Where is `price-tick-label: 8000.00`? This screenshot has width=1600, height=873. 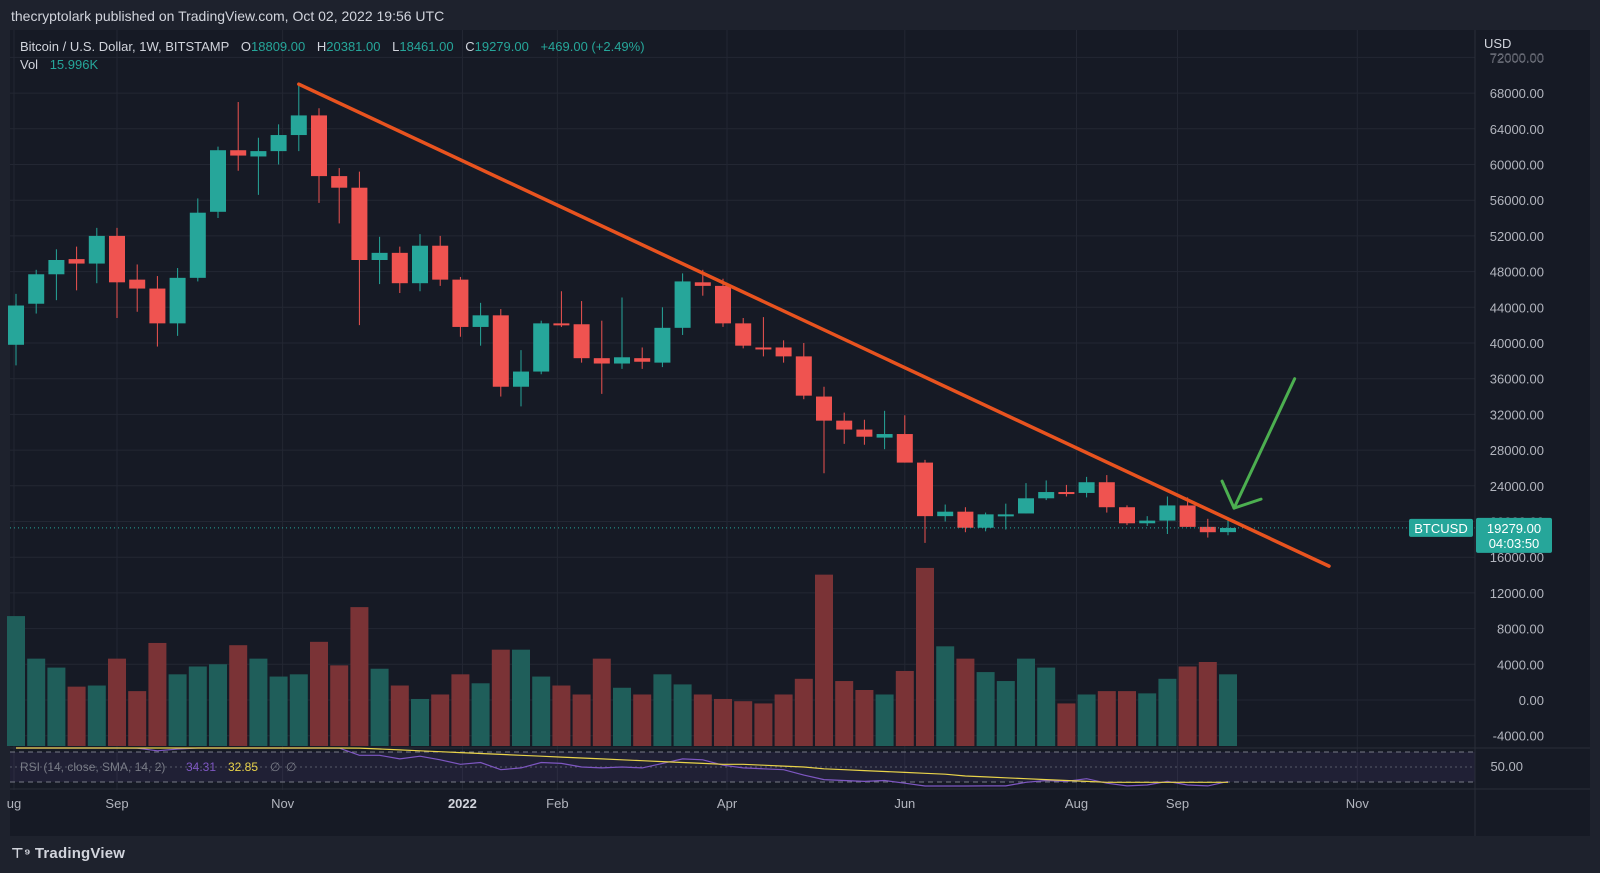 price-tick-label: 8000.00 is located at coordinates (1520, 629).